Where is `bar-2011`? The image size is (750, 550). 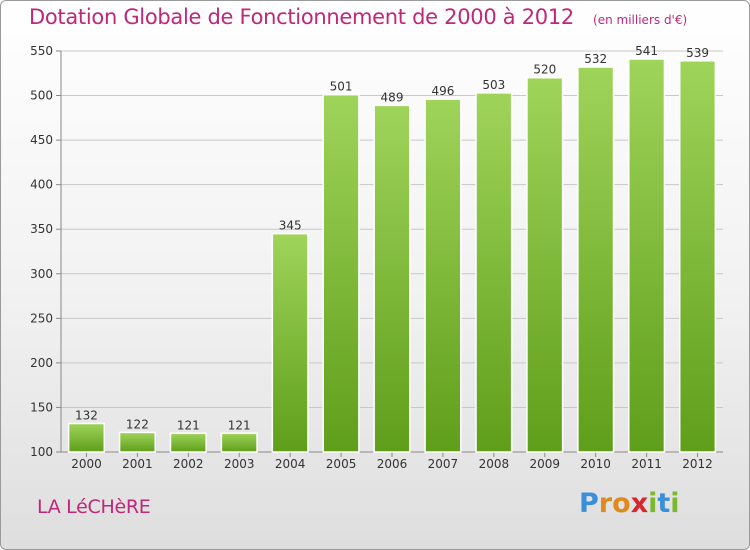
bar-2011 is located at coordinates (647, 255).